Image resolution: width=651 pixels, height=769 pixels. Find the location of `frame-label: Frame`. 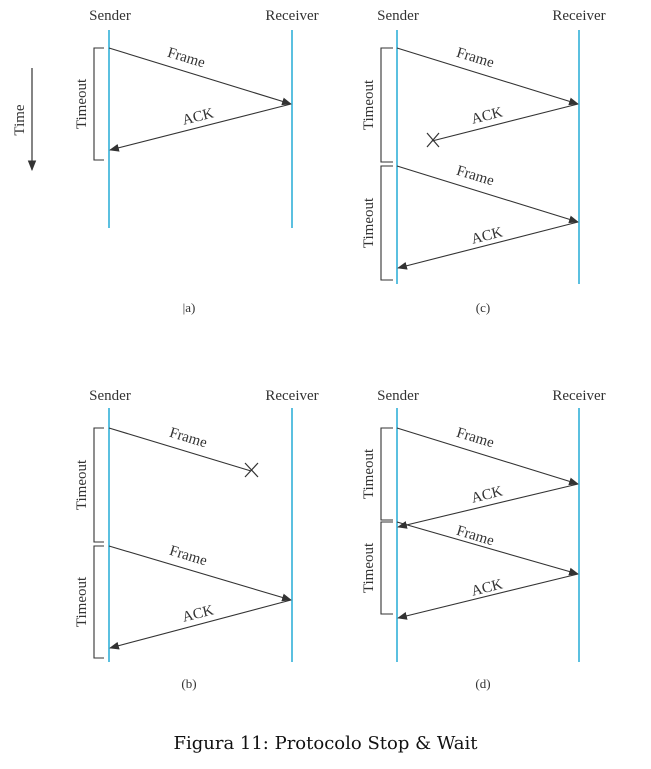

frame-label: Frame is located at coordinates (476, 536).